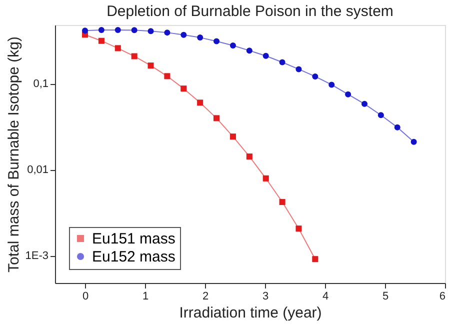 The height and width of the screenshot is (332, 474). I want to click on x-tick-label: 0, so click(85, 296).